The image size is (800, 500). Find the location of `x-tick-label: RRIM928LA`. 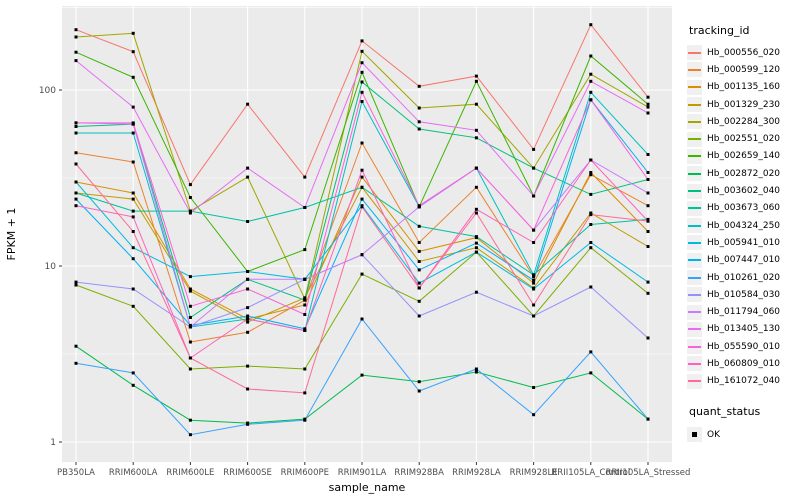

x-tick-label: RRIM928LA is located at coordinates (476, 473).